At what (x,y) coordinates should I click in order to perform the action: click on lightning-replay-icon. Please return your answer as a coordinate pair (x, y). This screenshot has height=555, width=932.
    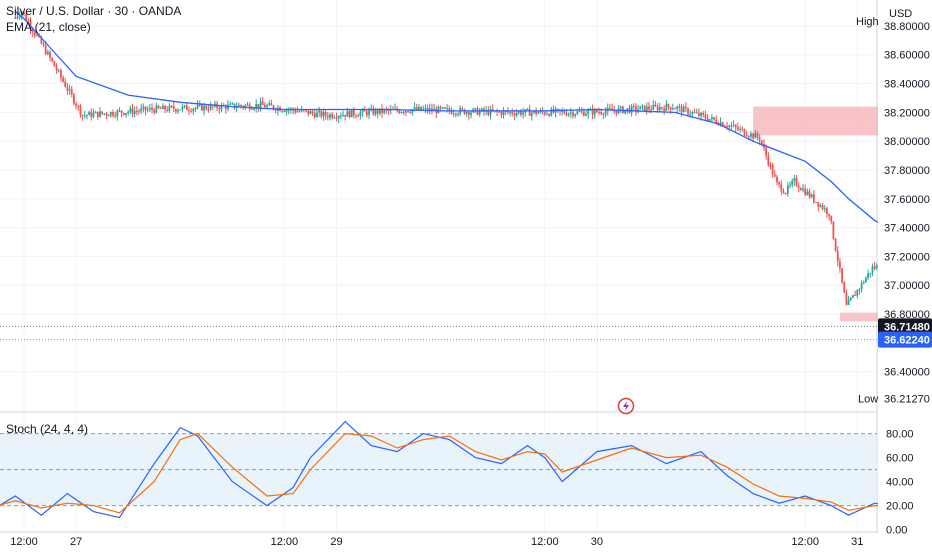
    Looking at the image, I should click on (626, 406).